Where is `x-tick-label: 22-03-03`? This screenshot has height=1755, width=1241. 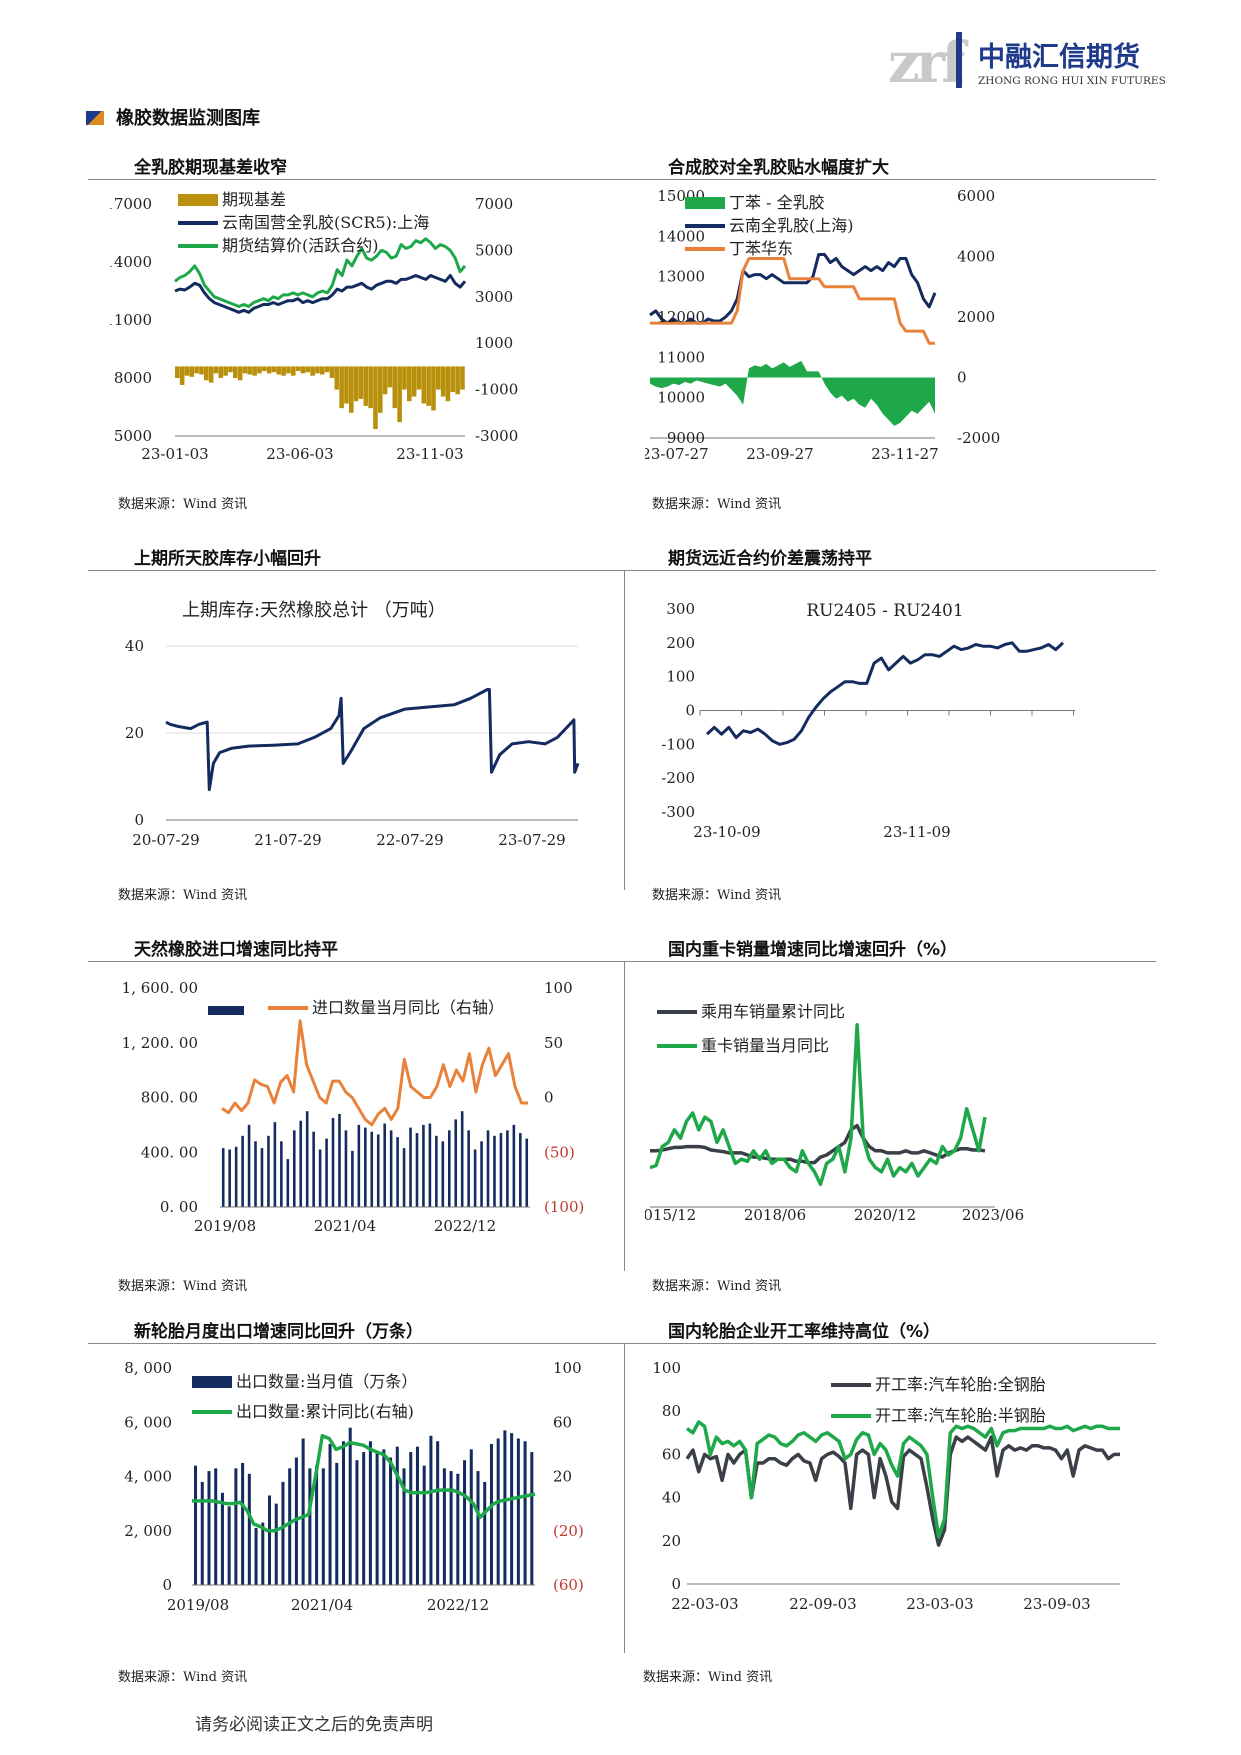 x-tick-label: 22-03-03 is located at coordinates (704, 1604).